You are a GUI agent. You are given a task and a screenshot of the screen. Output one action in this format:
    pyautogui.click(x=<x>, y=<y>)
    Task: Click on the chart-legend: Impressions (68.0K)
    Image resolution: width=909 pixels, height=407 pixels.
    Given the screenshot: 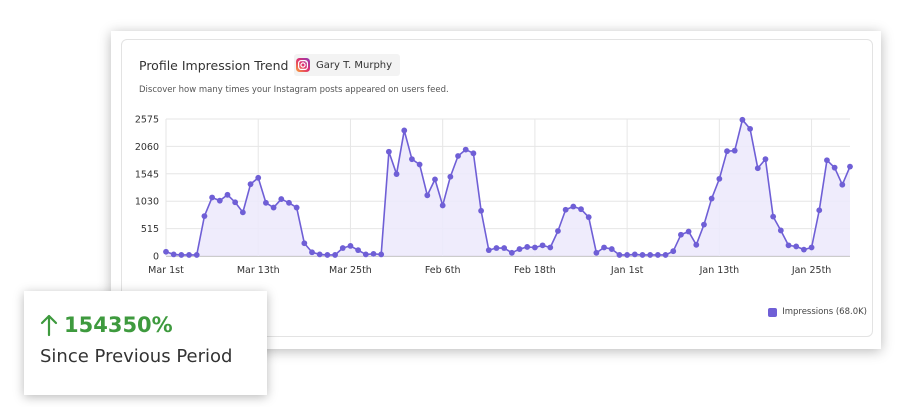 What is the action you would take?
    pyautogui.click(x=817, y=312)
    